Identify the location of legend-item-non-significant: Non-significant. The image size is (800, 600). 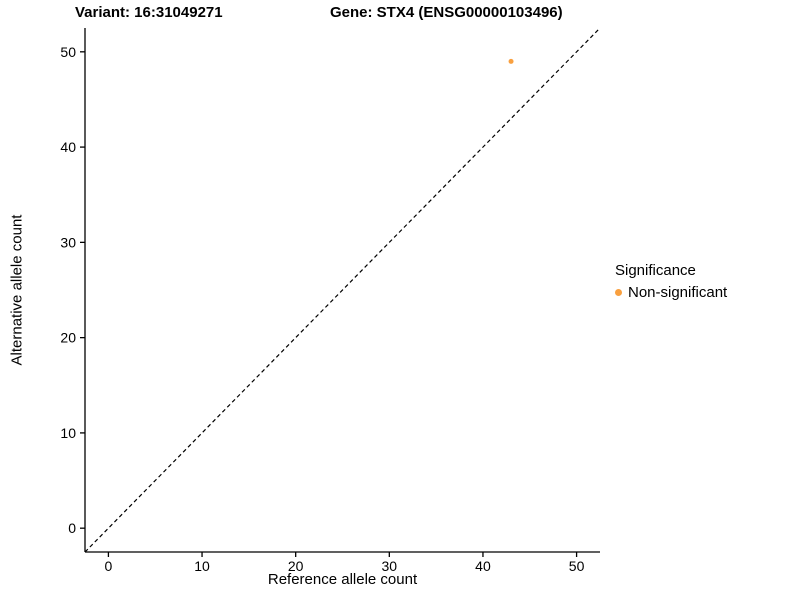
(671, 292).